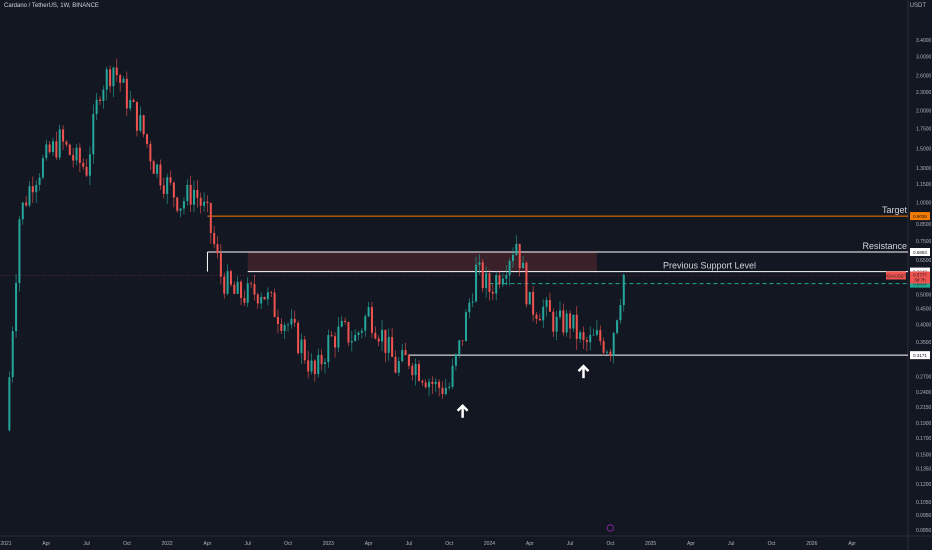 The image size is (932, 550). I want to click on y-tick-label: 0.3500, so click(924, 343).